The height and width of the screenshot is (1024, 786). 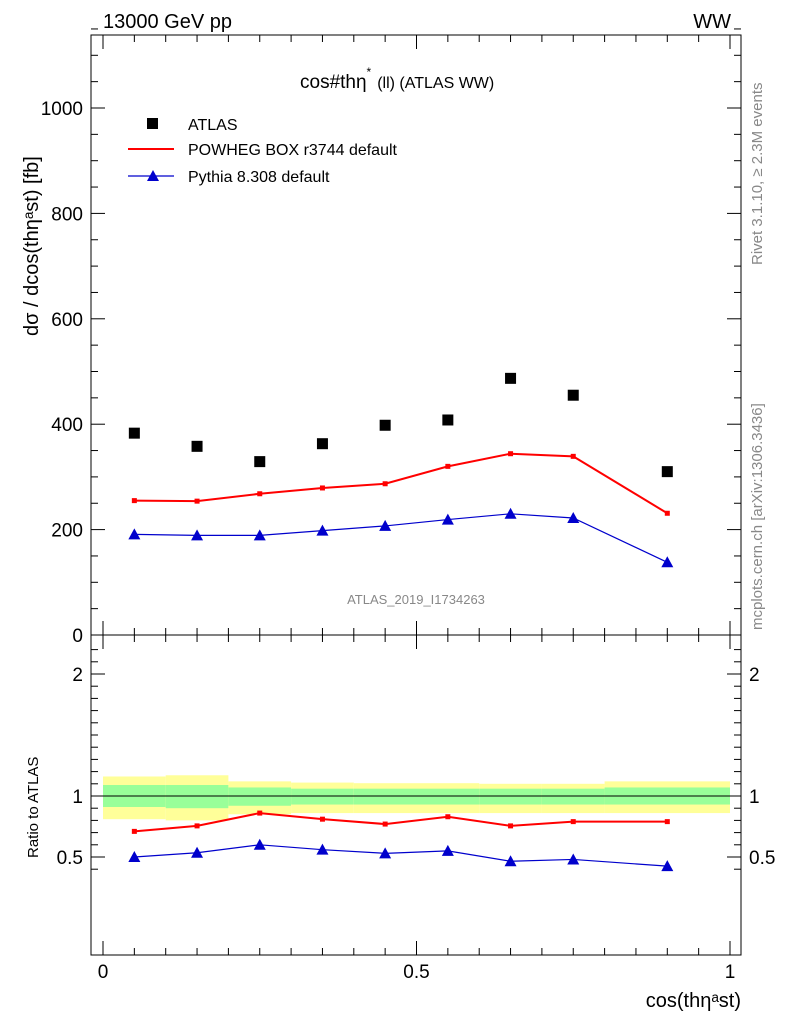 What do you see at coordinates (32, 246) in the screenshot?
I see `main-y-axis-label: dσ / dcos(thηᵃst) [fb]` at bounding box center [32, 246].